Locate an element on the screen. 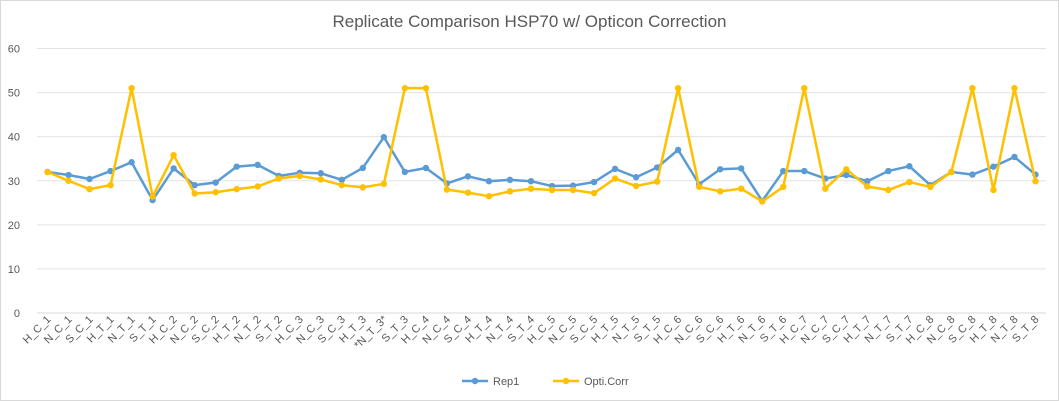  legend-item: Opti.Corr is located at coordinates (591, 382).